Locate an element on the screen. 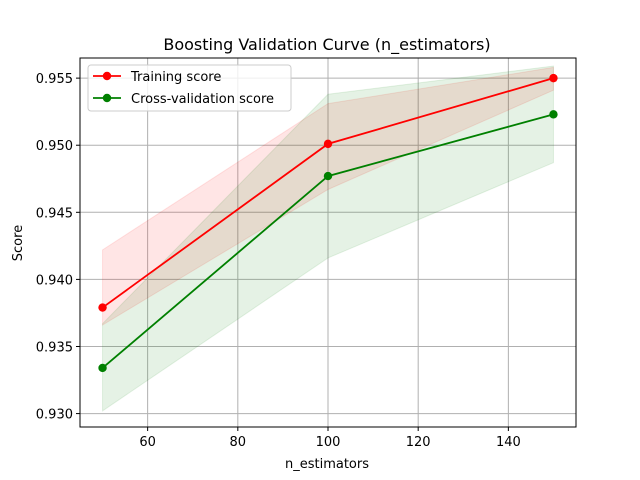 The image size is (640, 480). chart-title: Boosting Validation Curve (n_estimators) is located at coordinates (326, 45).